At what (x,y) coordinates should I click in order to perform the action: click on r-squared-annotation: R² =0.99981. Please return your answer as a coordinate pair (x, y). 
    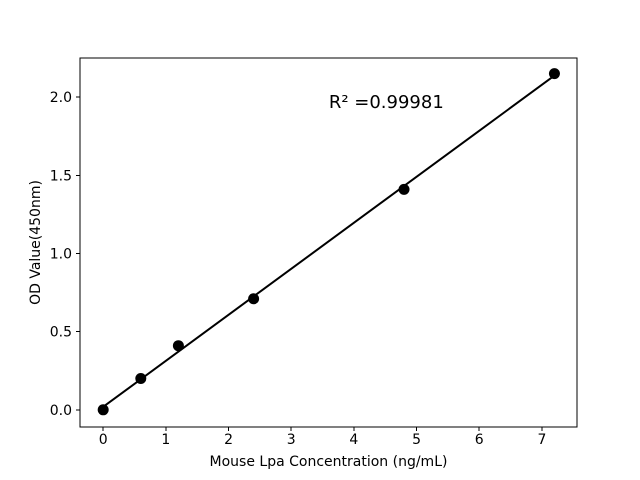
    Looking at the image, I should click on (386, 102).